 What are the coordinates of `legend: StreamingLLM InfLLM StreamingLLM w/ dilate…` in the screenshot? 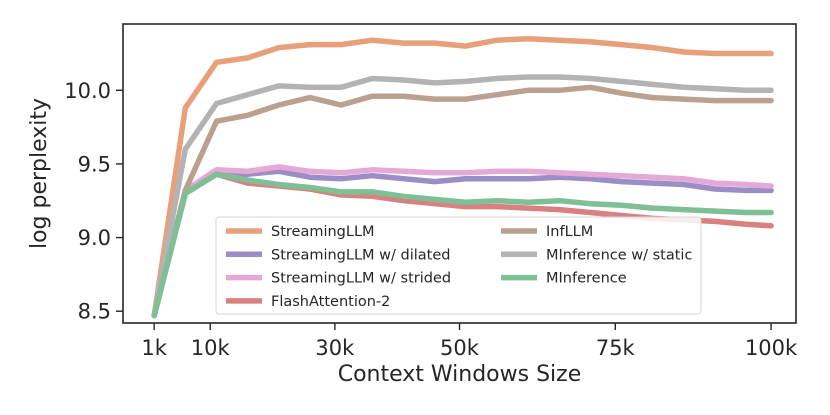 It's located at (458, 265).